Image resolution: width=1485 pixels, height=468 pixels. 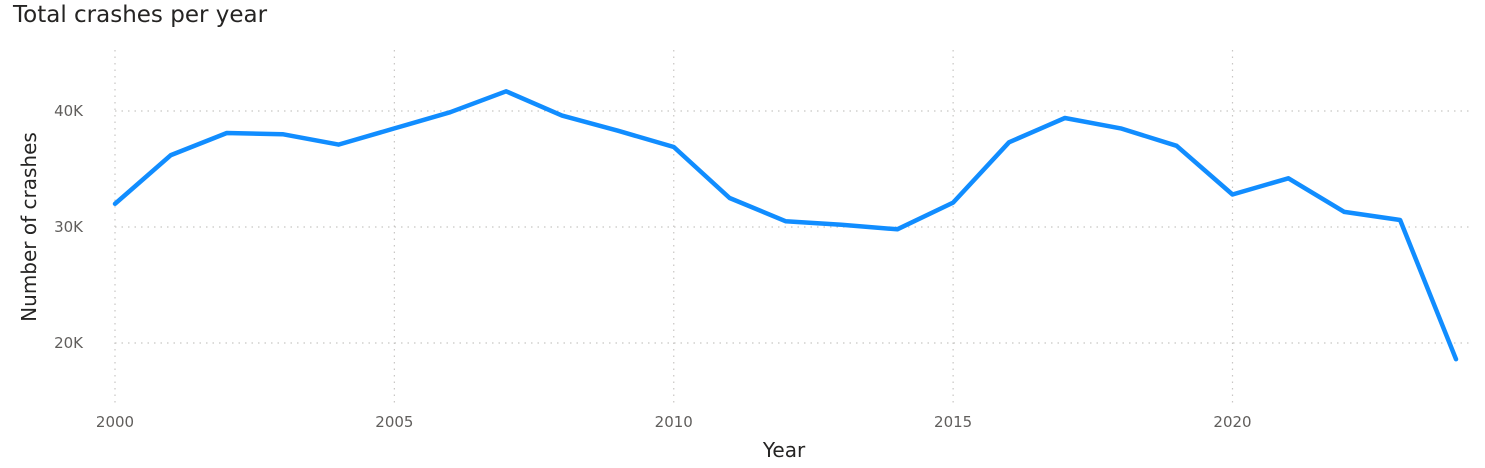 I want to click on x-tick-label: 2000, so click(x=115, y=422).